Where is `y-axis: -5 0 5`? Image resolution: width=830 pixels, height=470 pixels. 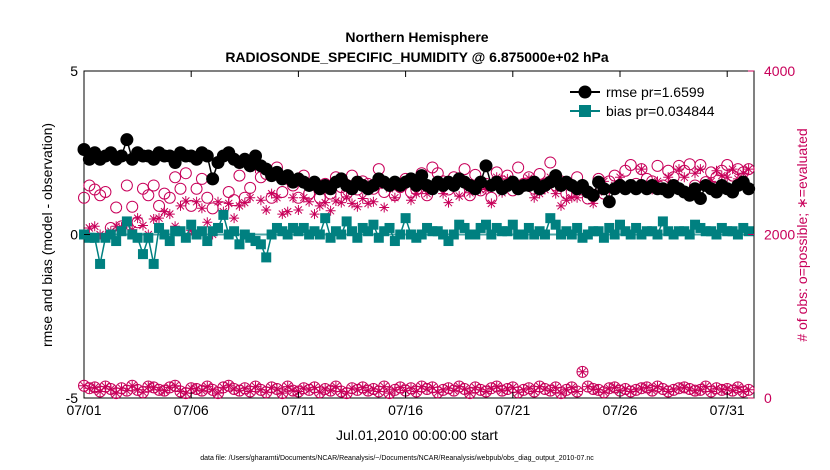 y-axis: -5 0 5 is located at coordinates (78, 234).